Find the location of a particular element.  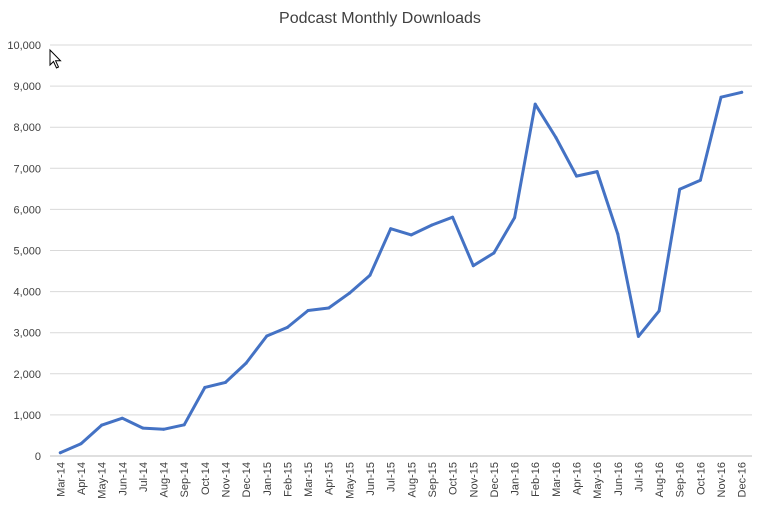

x-tick-label: Oct-15 is located at coordinates (454, 478).